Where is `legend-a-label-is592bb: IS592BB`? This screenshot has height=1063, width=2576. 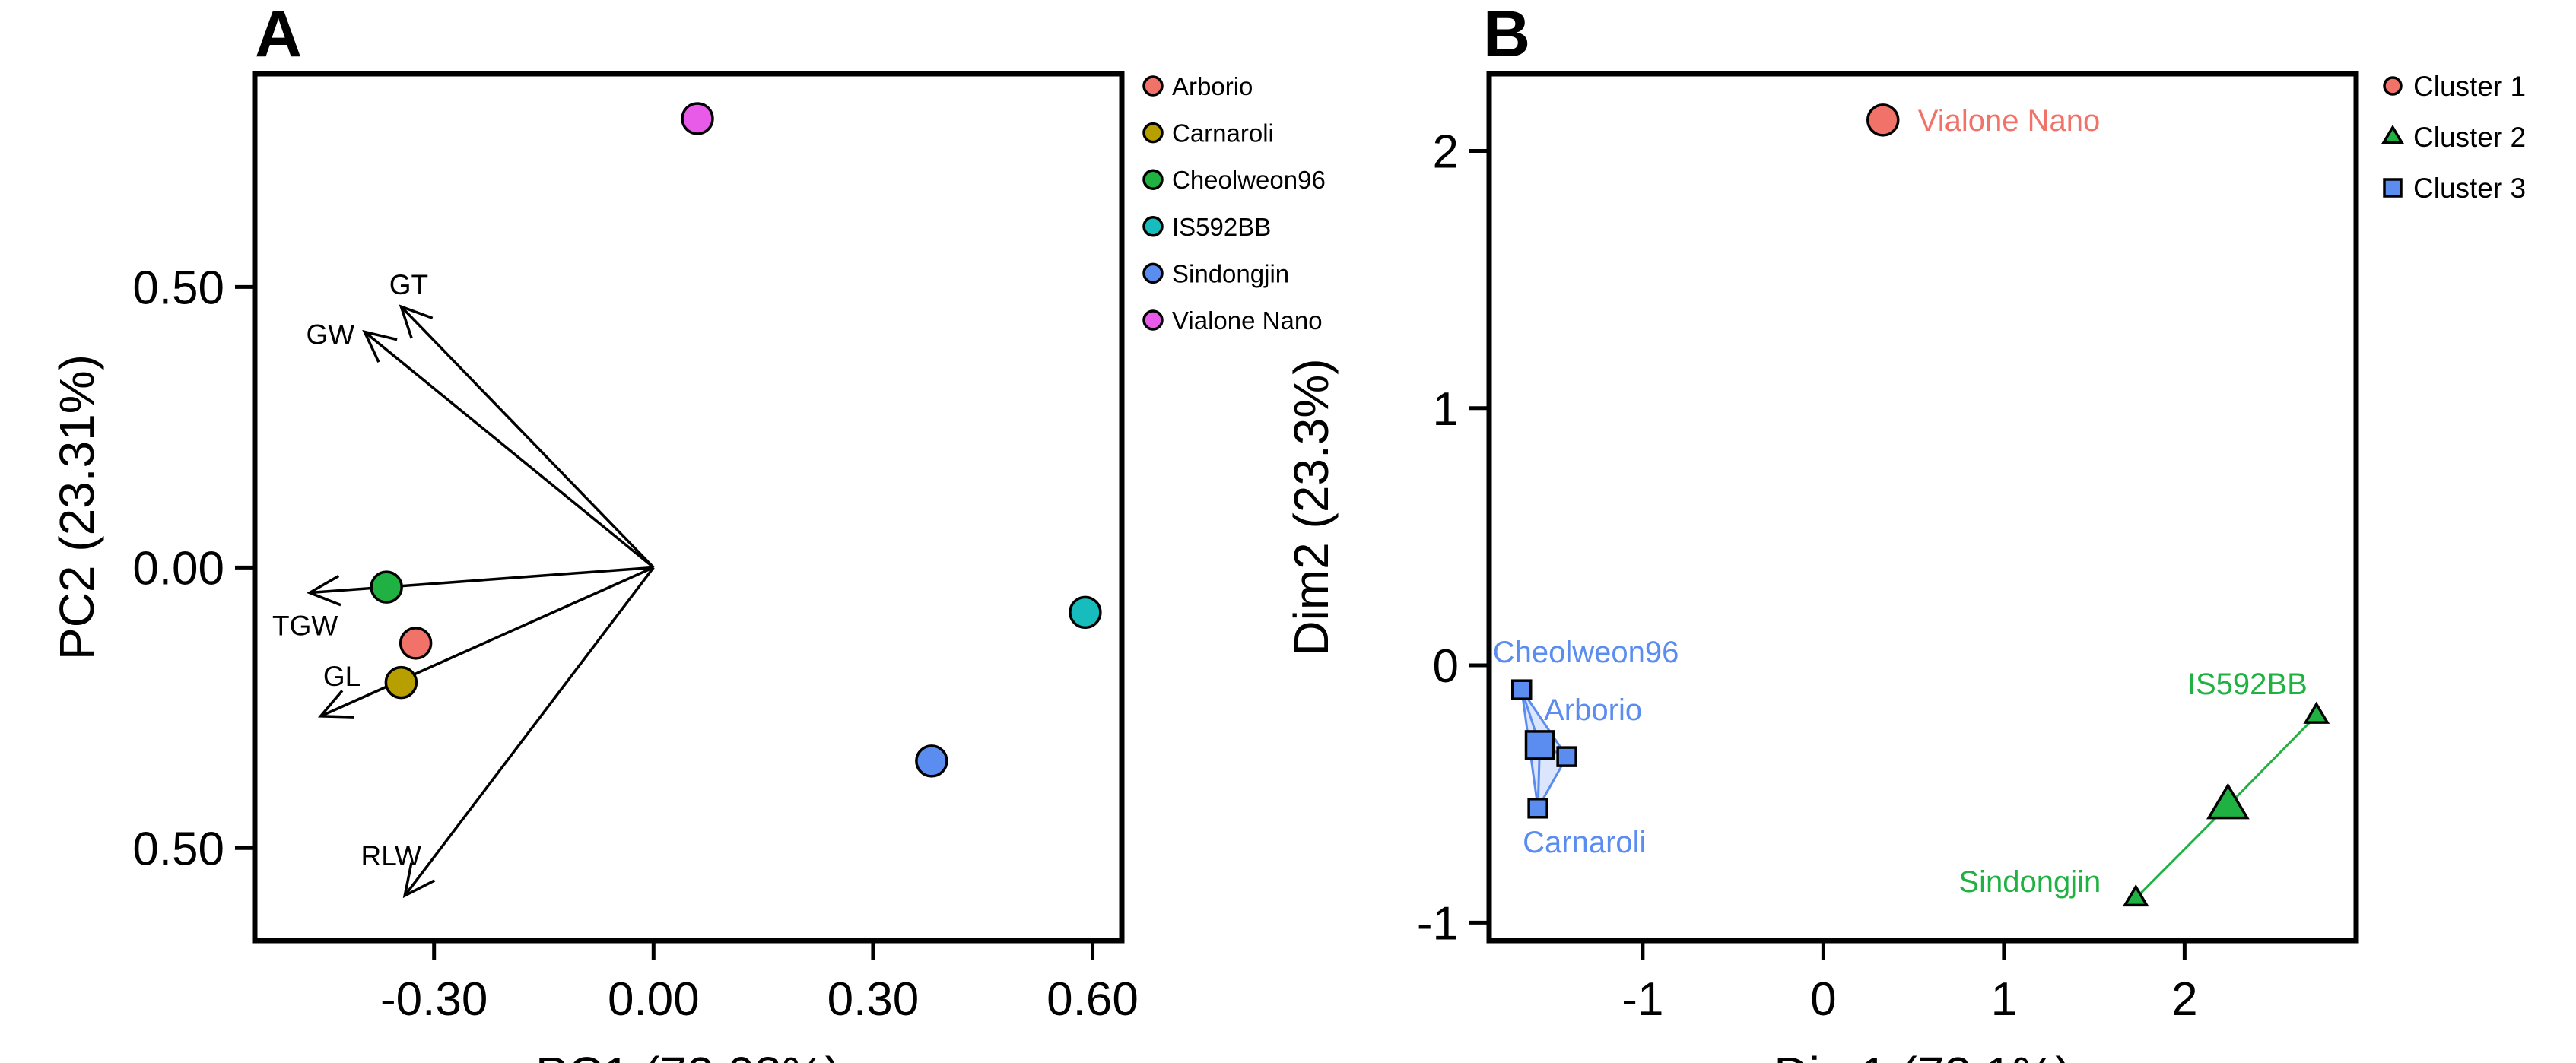 legend-a-label-is592bb: IS592BB is located at coordinates (1221, 227).